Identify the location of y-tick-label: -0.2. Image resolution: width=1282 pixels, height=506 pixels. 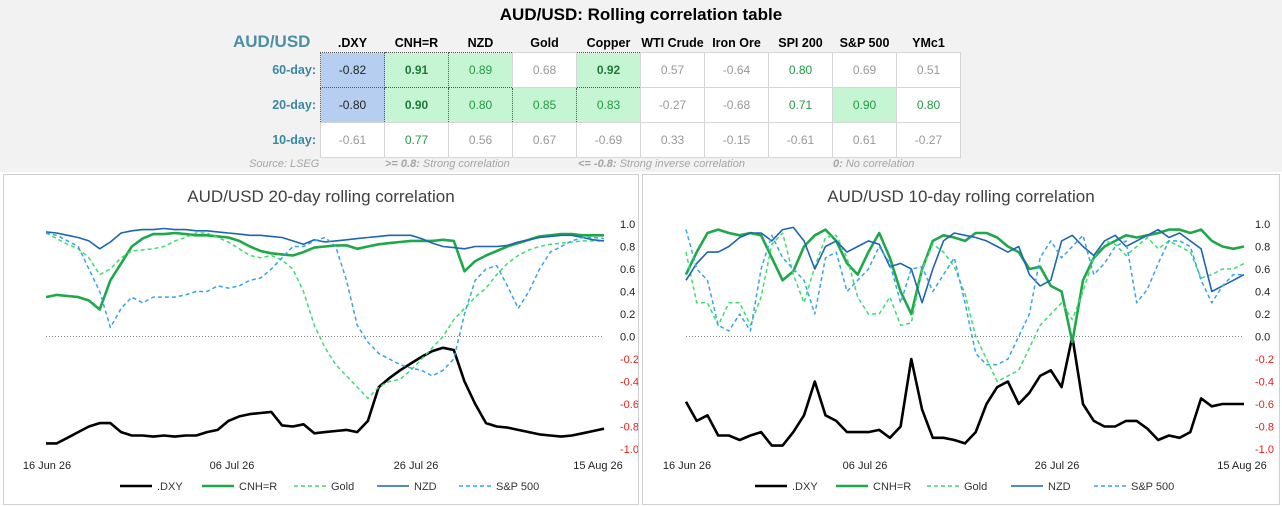
(629, 360).